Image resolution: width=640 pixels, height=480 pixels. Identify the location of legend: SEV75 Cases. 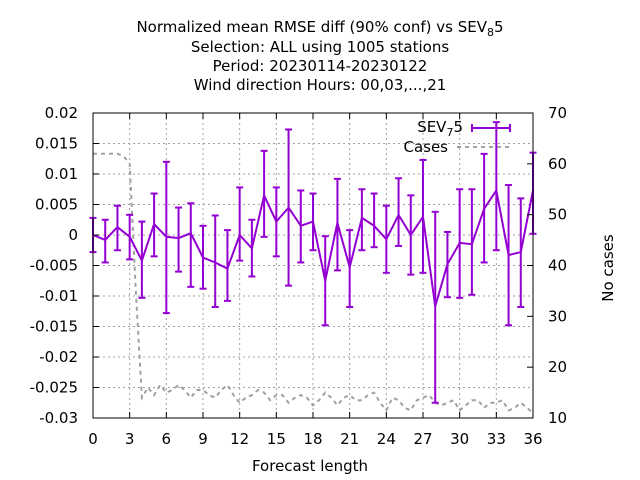
(457, 137).